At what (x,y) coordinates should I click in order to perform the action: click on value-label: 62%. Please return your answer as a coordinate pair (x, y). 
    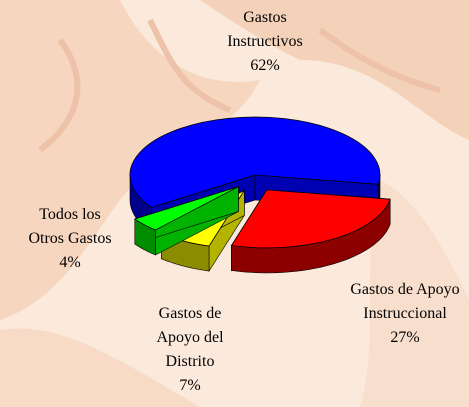
    Looking at the image, I should click on (265, 65).